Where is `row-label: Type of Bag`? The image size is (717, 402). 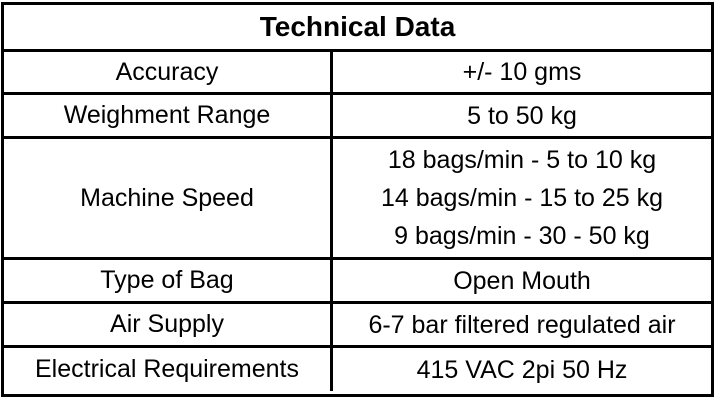 row-label: Type of Bag is located at coordinates (168, 280).